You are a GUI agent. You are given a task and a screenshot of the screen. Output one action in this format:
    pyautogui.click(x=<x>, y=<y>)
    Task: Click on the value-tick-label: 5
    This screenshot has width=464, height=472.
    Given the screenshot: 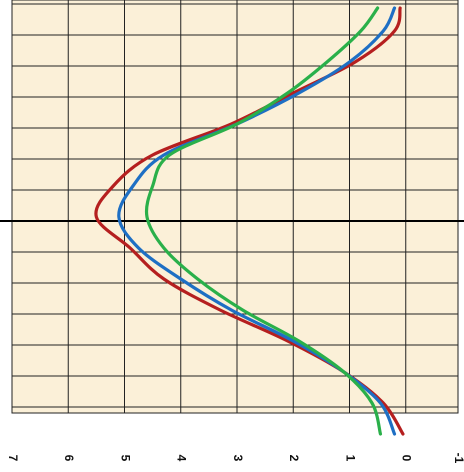 What is the action you would take?
    pyautogui.click(x=125, y=458)
    